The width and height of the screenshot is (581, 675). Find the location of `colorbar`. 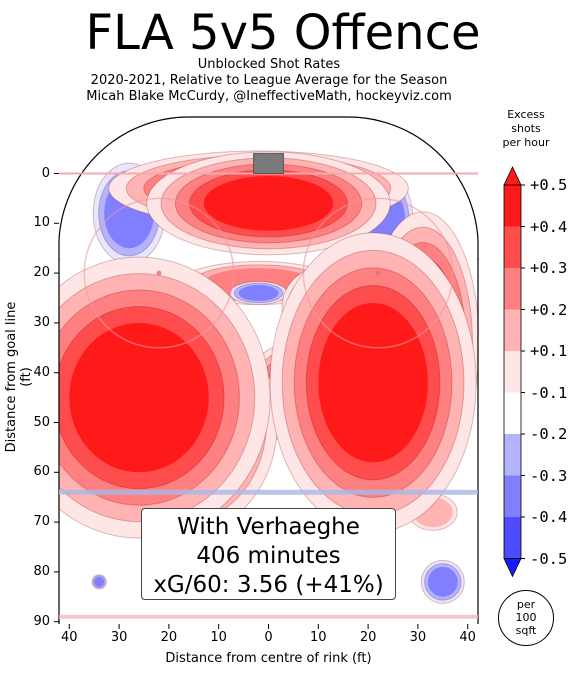

colorbar is located at coordinates (514, 372).